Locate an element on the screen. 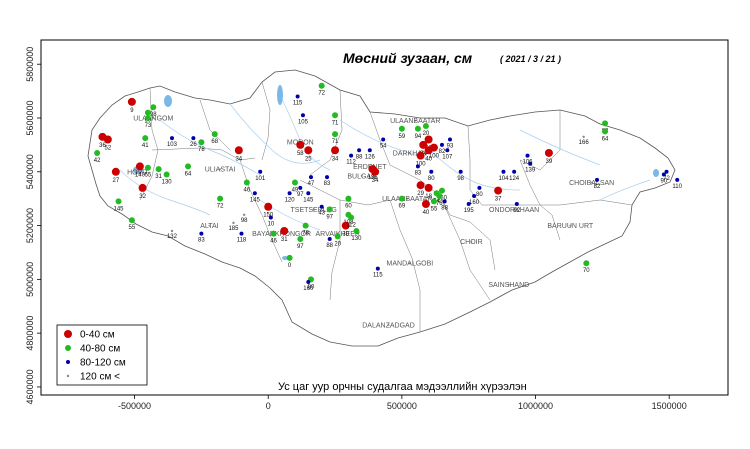 This screenshot has width=750, height=449. station-value: 42 is located at coordinates (97, 161).